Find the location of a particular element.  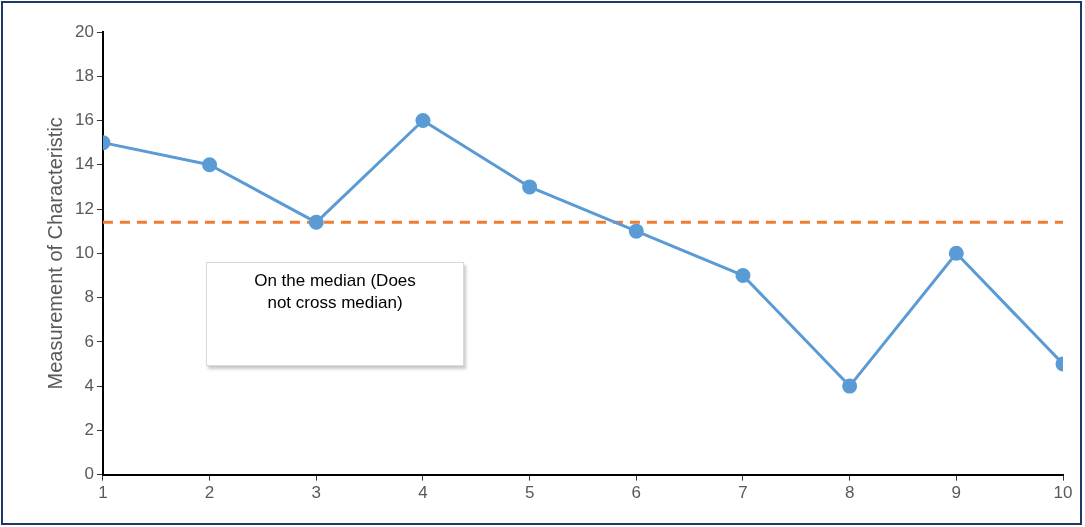

x-tick-label: 6 is located at coordinates (636, 493).